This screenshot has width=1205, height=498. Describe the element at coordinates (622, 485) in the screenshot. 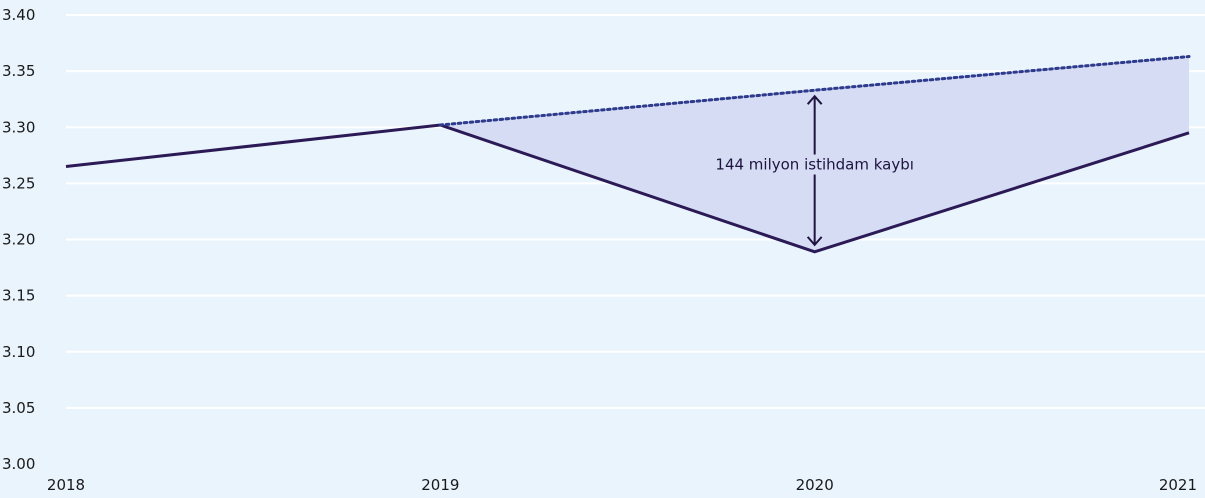

I see `x-axis-ticks: 2018 2019 2020 2021` at that location.